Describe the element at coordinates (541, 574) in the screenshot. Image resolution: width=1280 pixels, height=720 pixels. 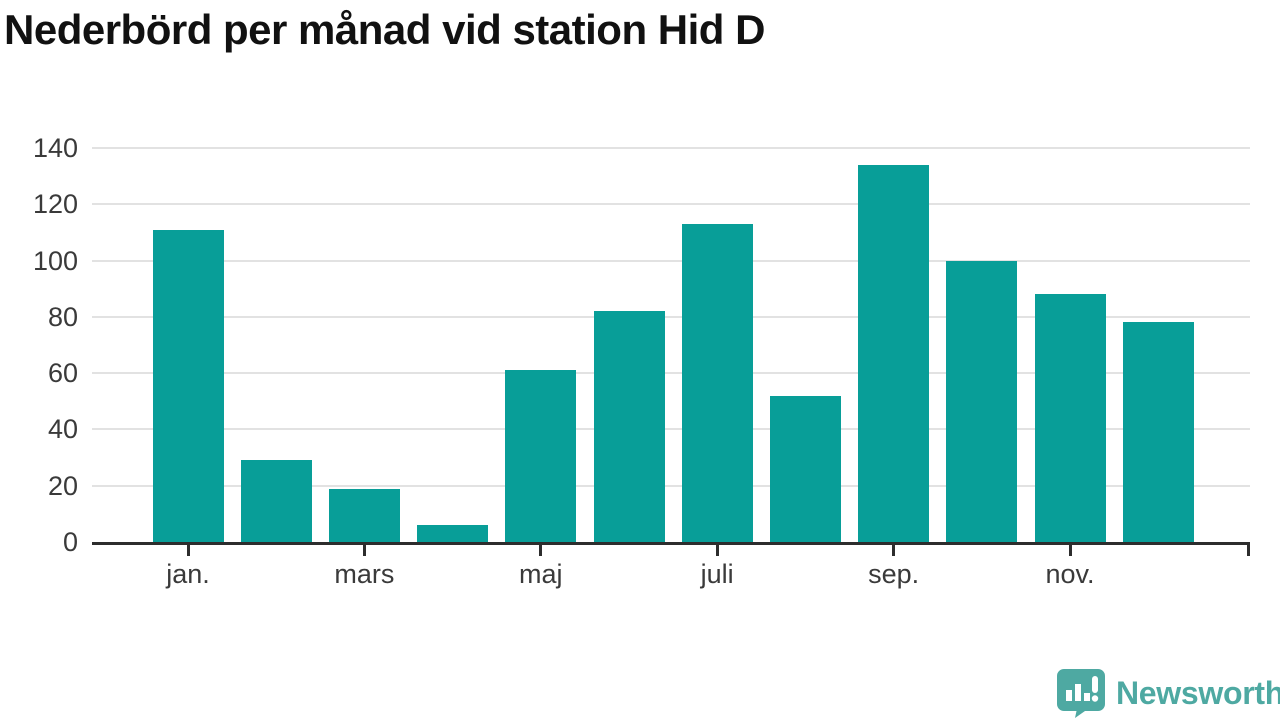
I see `x-axis-tick-label: maj` at that location.